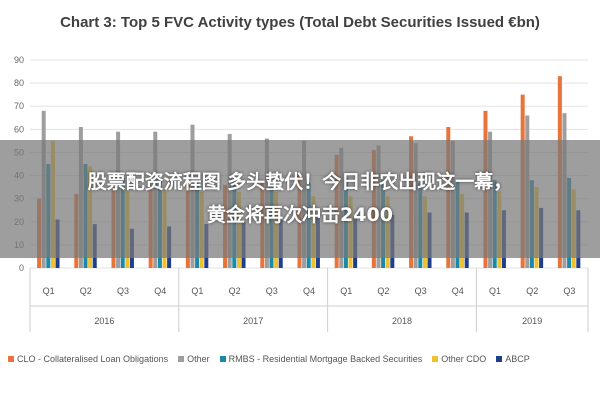 The image size is (600, 400). I want to click on legend-label: CLO - Collateralised Loan Obligations, so click(93, 359).